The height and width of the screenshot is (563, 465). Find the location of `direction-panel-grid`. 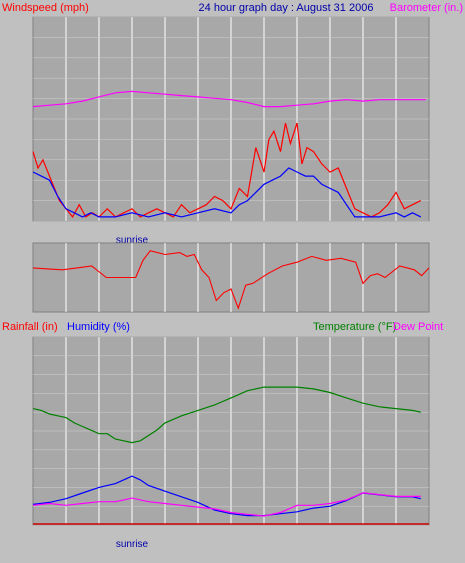

direction-panel-grid is located at coordinates (231, 277).